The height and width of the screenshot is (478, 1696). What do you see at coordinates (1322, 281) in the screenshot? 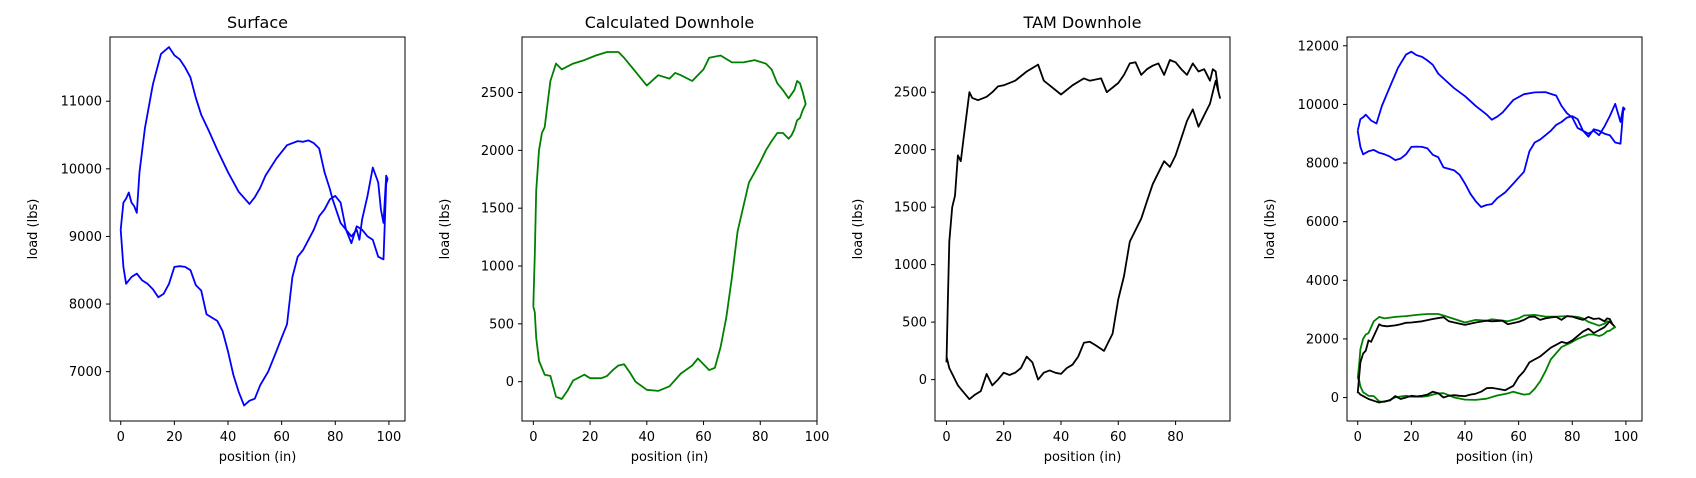
I see `y-tick-label: 4000` at bounding box center [1322, 281].